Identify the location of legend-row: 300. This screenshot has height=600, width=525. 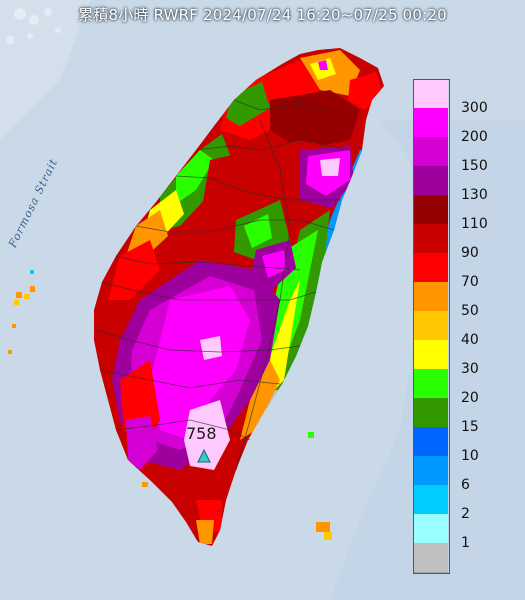
(463, 97).